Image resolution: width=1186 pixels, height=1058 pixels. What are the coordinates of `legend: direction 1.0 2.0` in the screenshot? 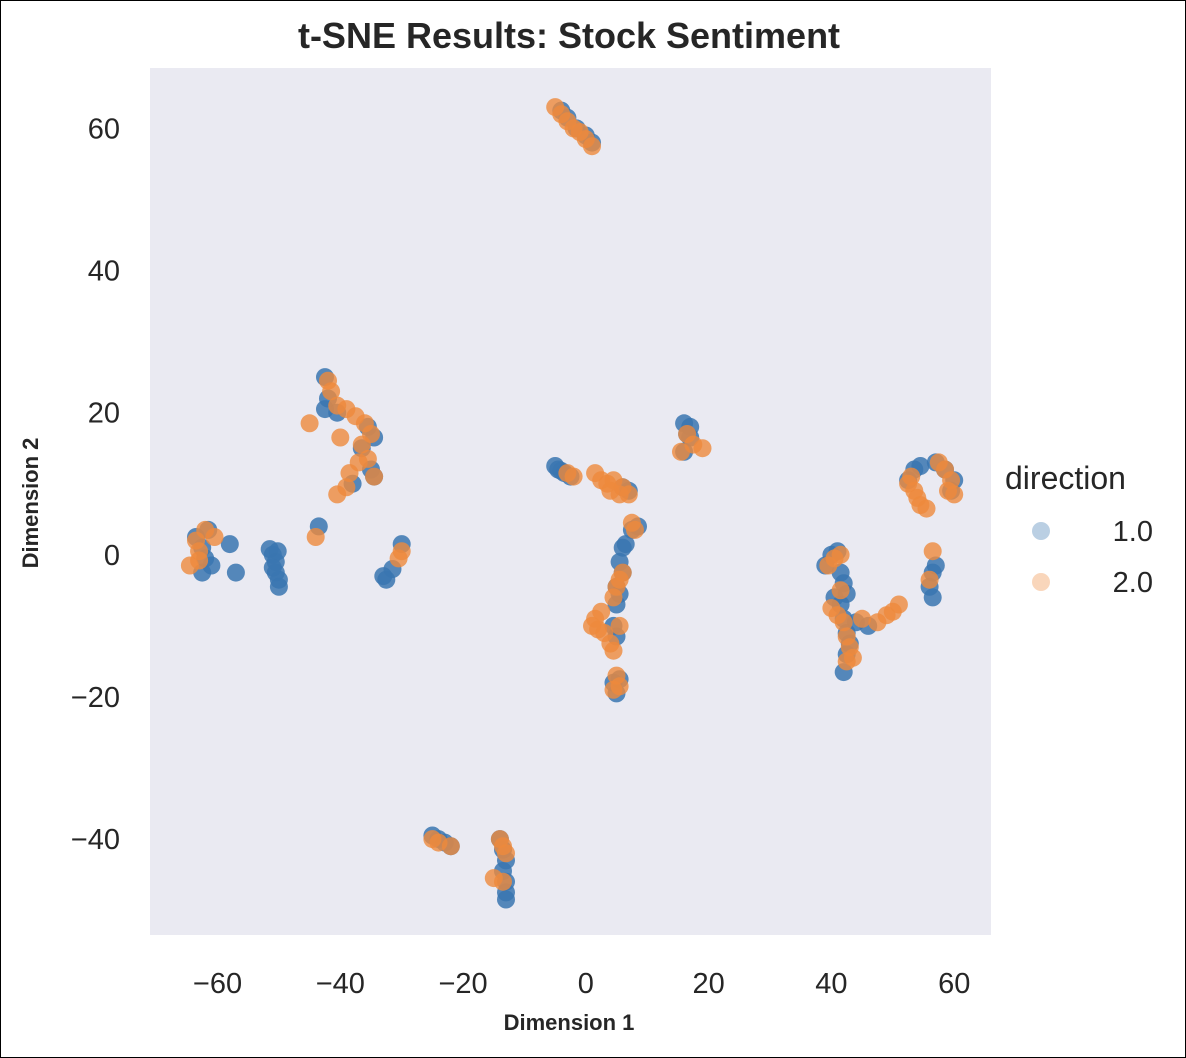 It's located at (1079, 529).